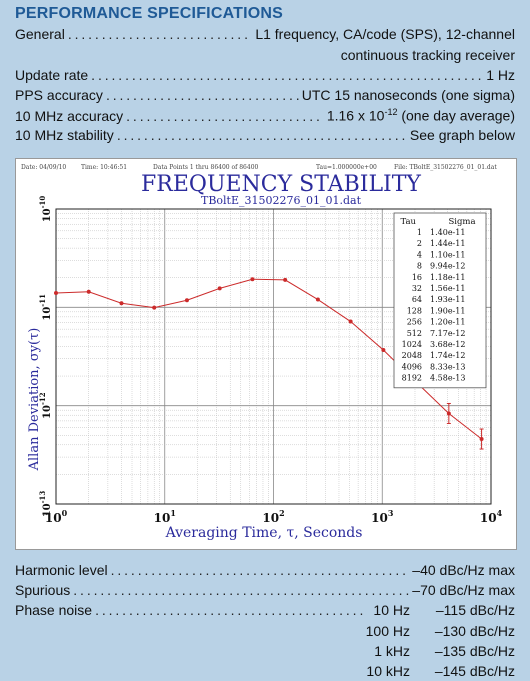 The image size is (530, 681). I want to click on phase-noise-value: –130 dBc/Hz, so click(474, 631).